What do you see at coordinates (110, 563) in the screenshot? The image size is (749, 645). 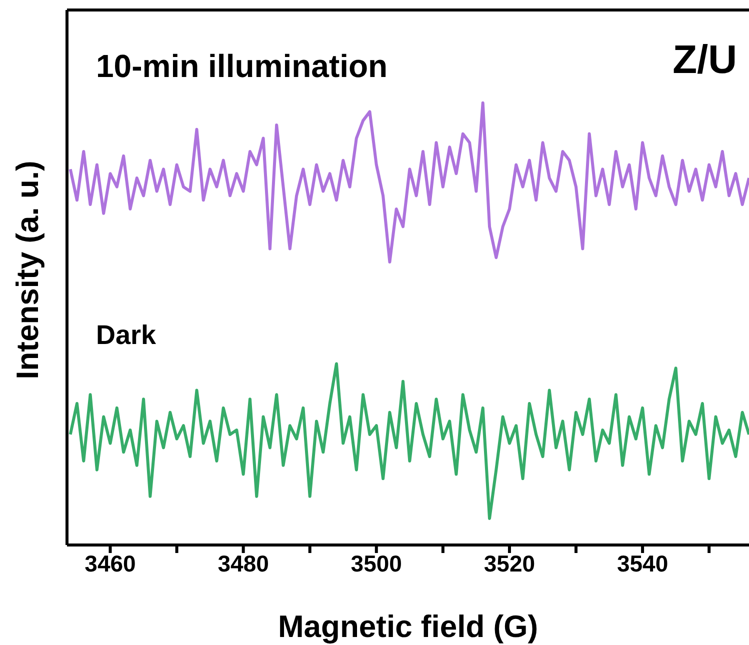 I see `x-tick-label: 3460` at bounding box center [110, 563].